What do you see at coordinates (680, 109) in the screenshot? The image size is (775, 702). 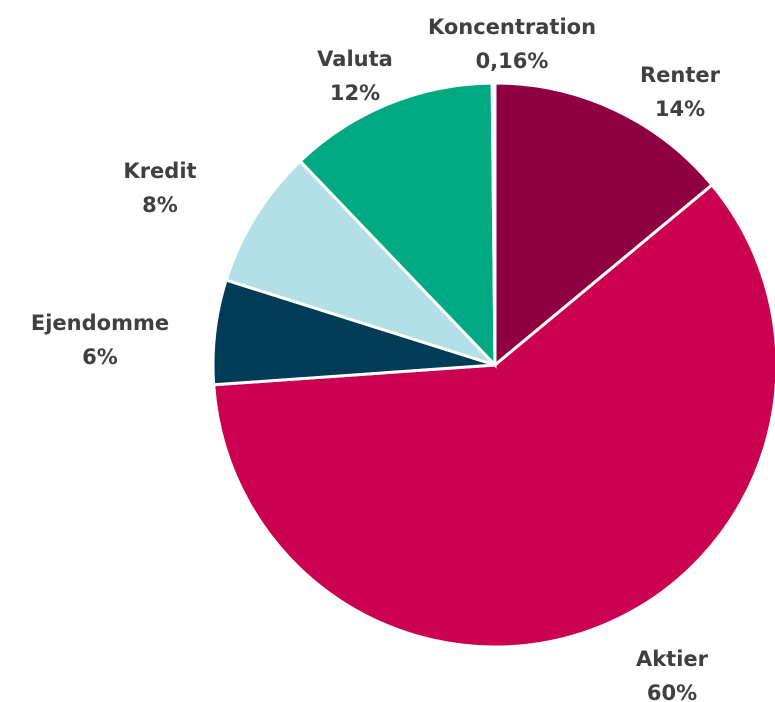 I see `slice-value-label: 14%` at bounding box center [680, 109].